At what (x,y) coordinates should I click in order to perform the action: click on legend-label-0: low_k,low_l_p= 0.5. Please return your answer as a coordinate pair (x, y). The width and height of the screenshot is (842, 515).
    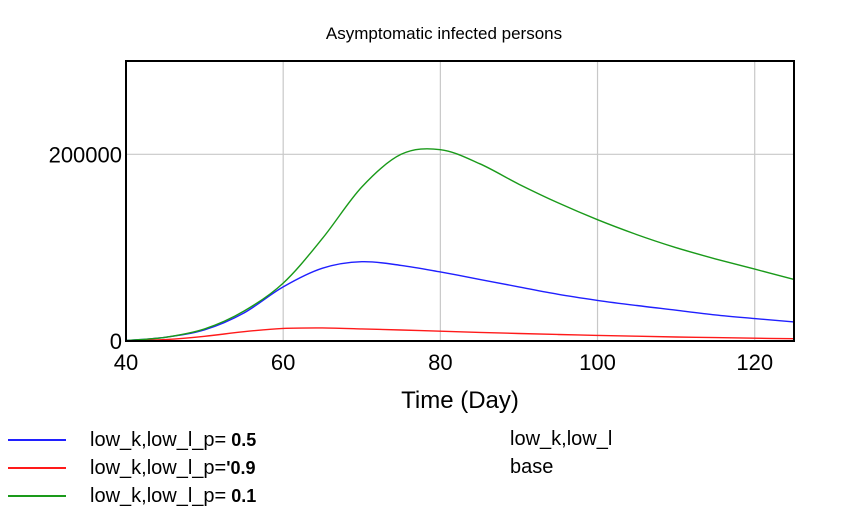
    Looking at the image, I should click on (173, 439).